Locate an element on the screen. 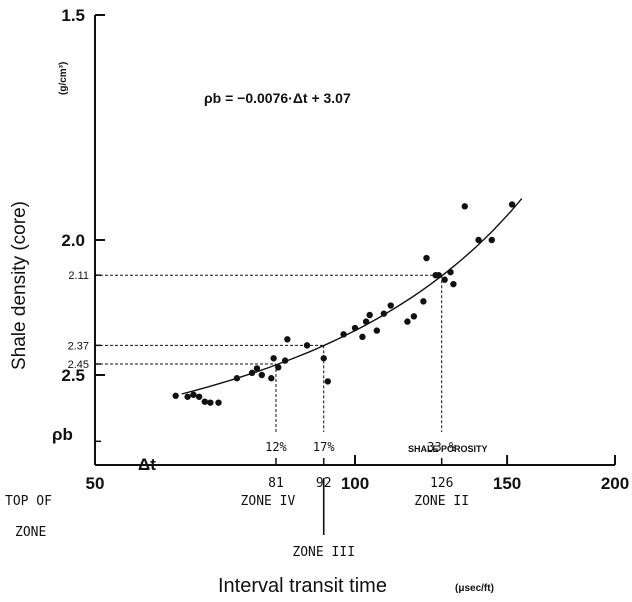  y-ticks: 1.5 2.0 2.5 2.11 2.37 2.45 is located at coordinates (83, 224).